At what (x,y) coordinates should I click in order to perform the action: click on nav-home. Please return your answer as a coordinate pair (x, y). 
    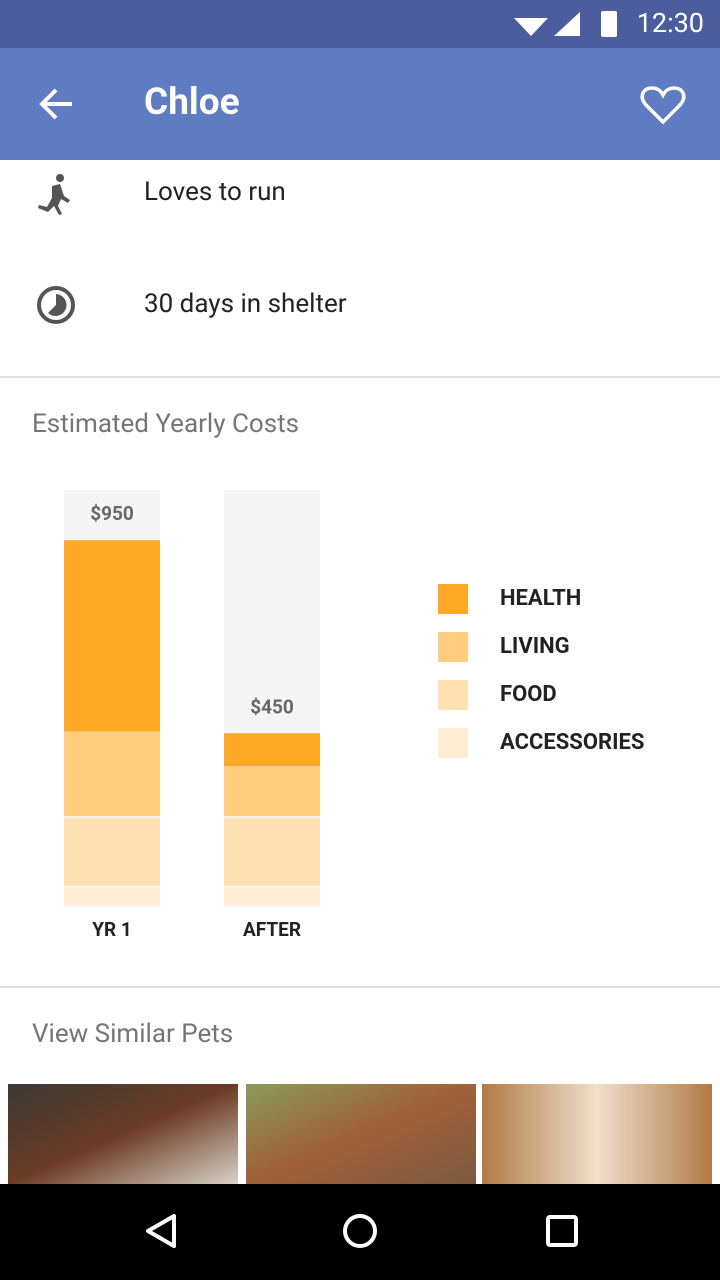
    Looking at the image, I should click on (360, 1231).